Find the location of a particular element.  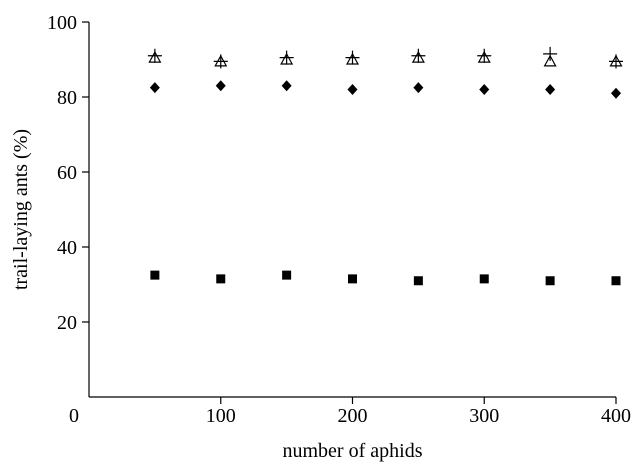

x-tick-label: 300 is located at coordinates (484, 416).